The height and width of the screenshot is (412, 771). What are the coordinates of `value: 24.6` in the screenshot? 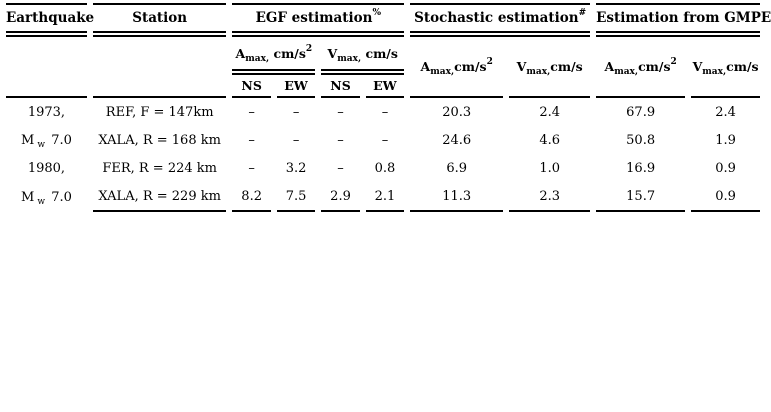 It's located at (457, 140).